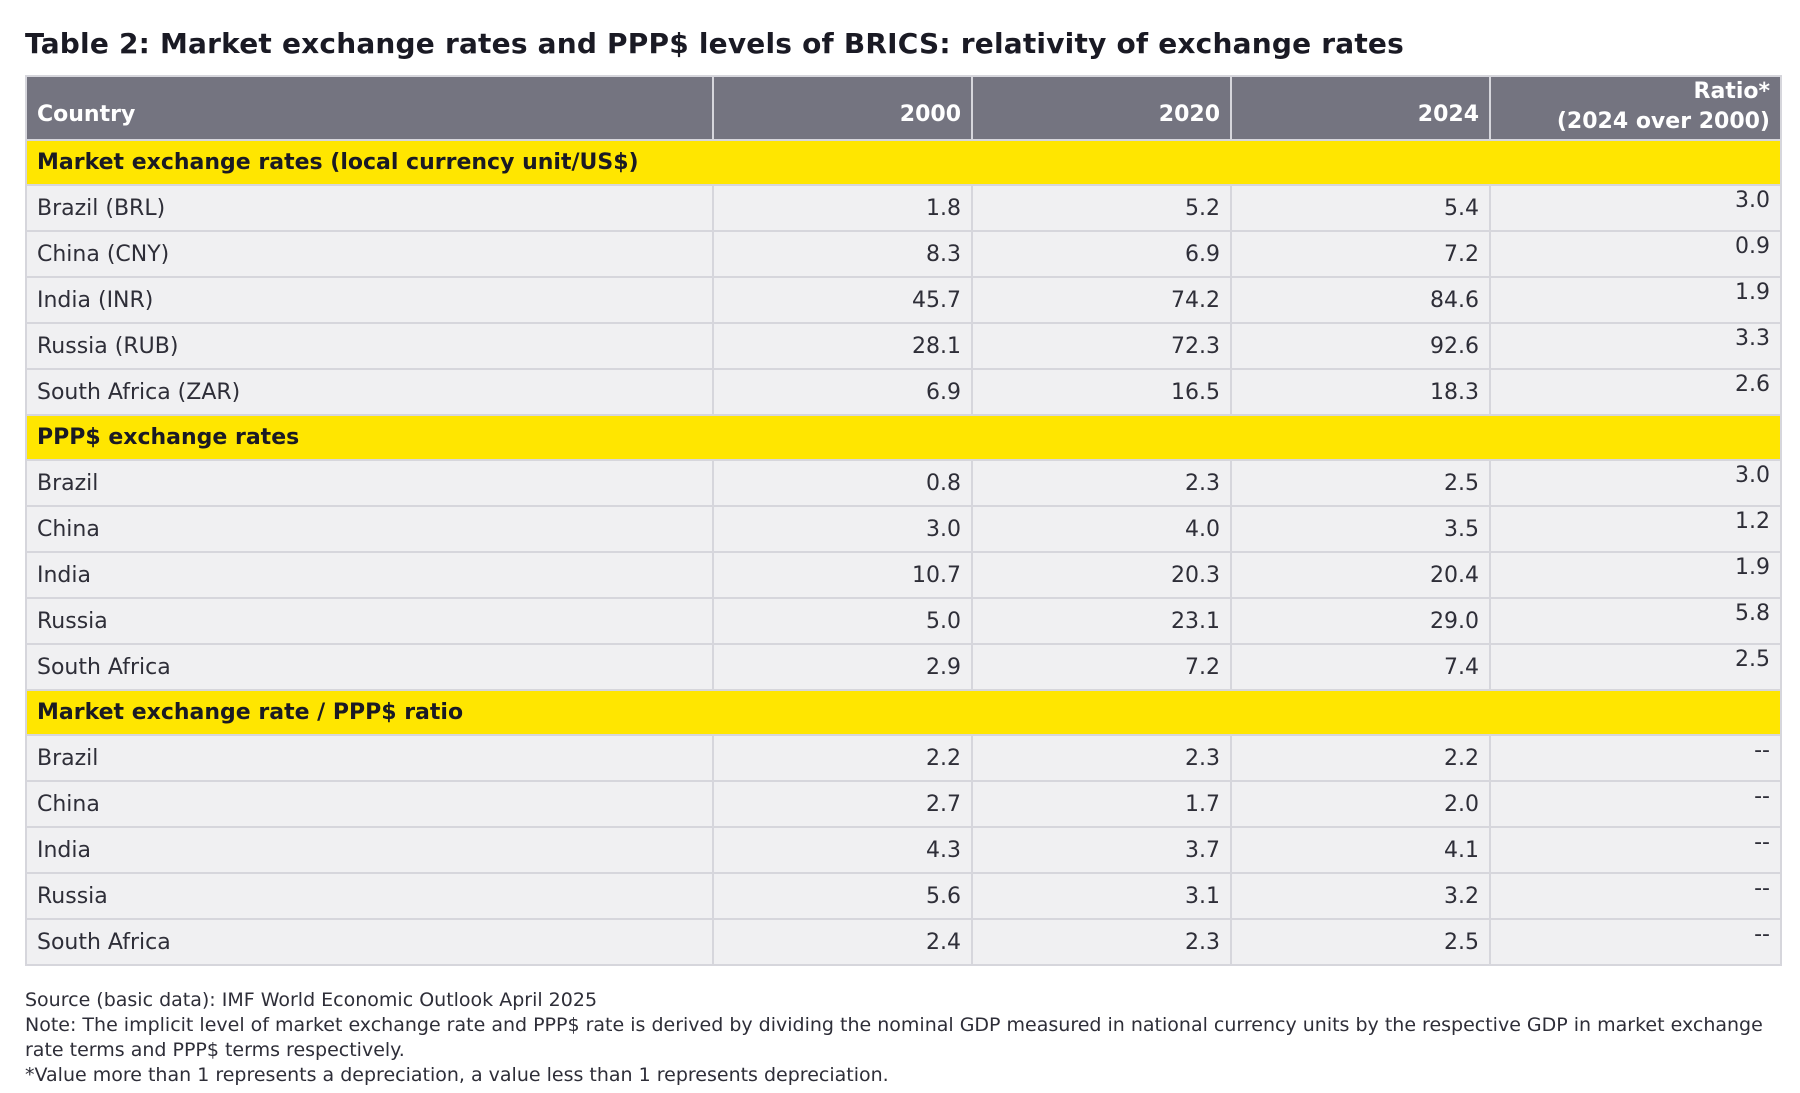 The width and height of the screenshot is (1800, 1093). I want to click on table-row: Brazil (BRL) 1.8 5.2 5.4 3.0, so click(903, 208).